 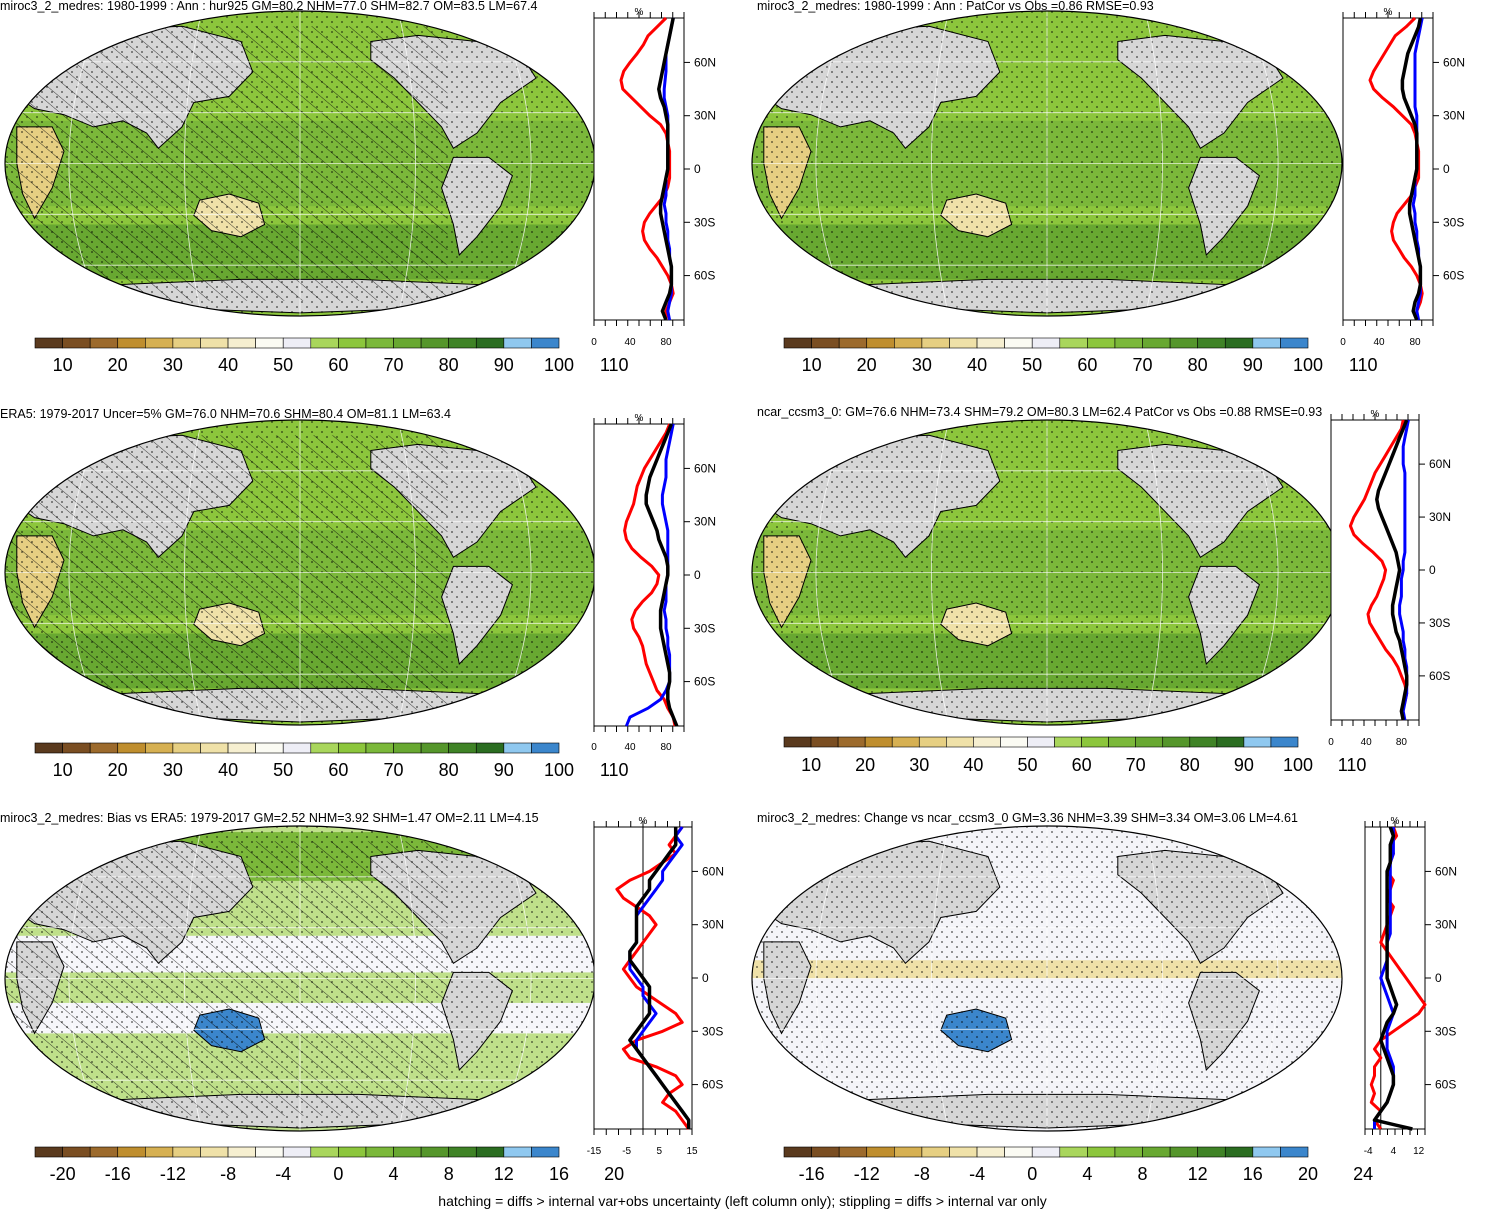 What do you see at coordinates (1396, 168) in the screenshot?
I see `profile-line-red` at bounding box center [1396, 168].